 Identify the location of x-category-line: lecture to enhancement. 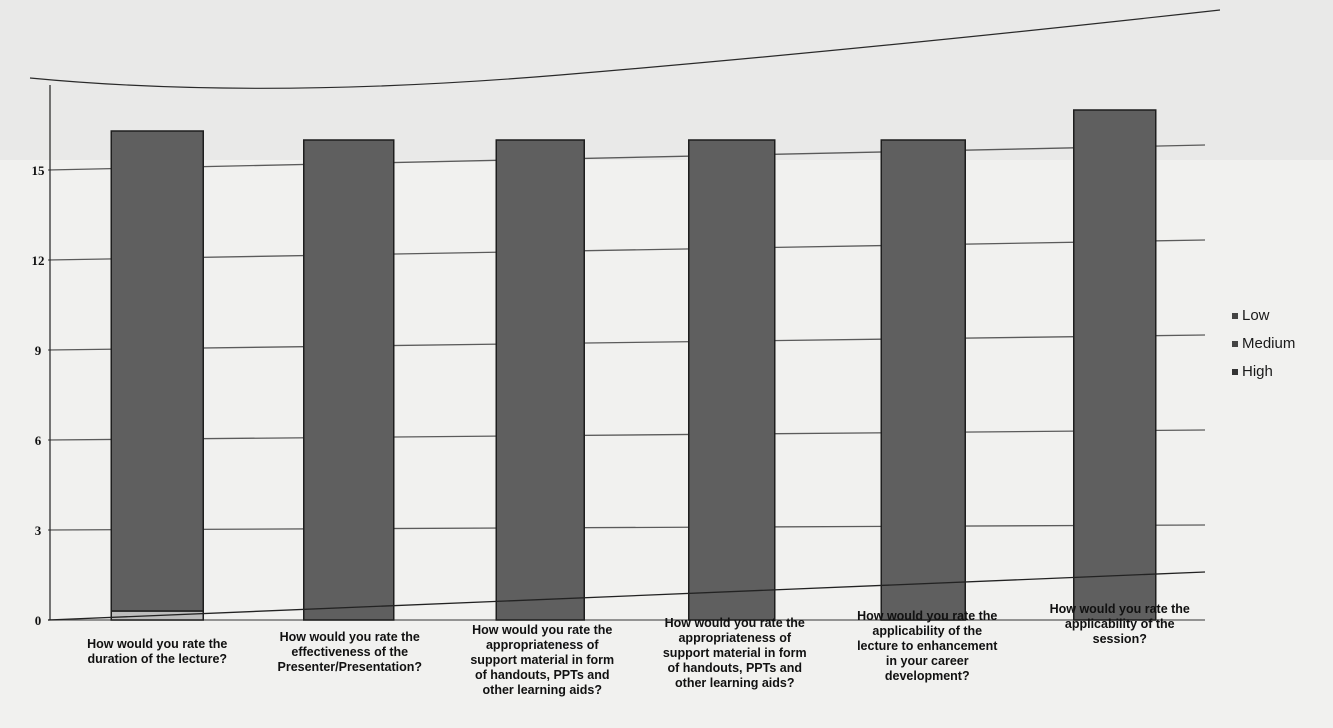
(927, 646).